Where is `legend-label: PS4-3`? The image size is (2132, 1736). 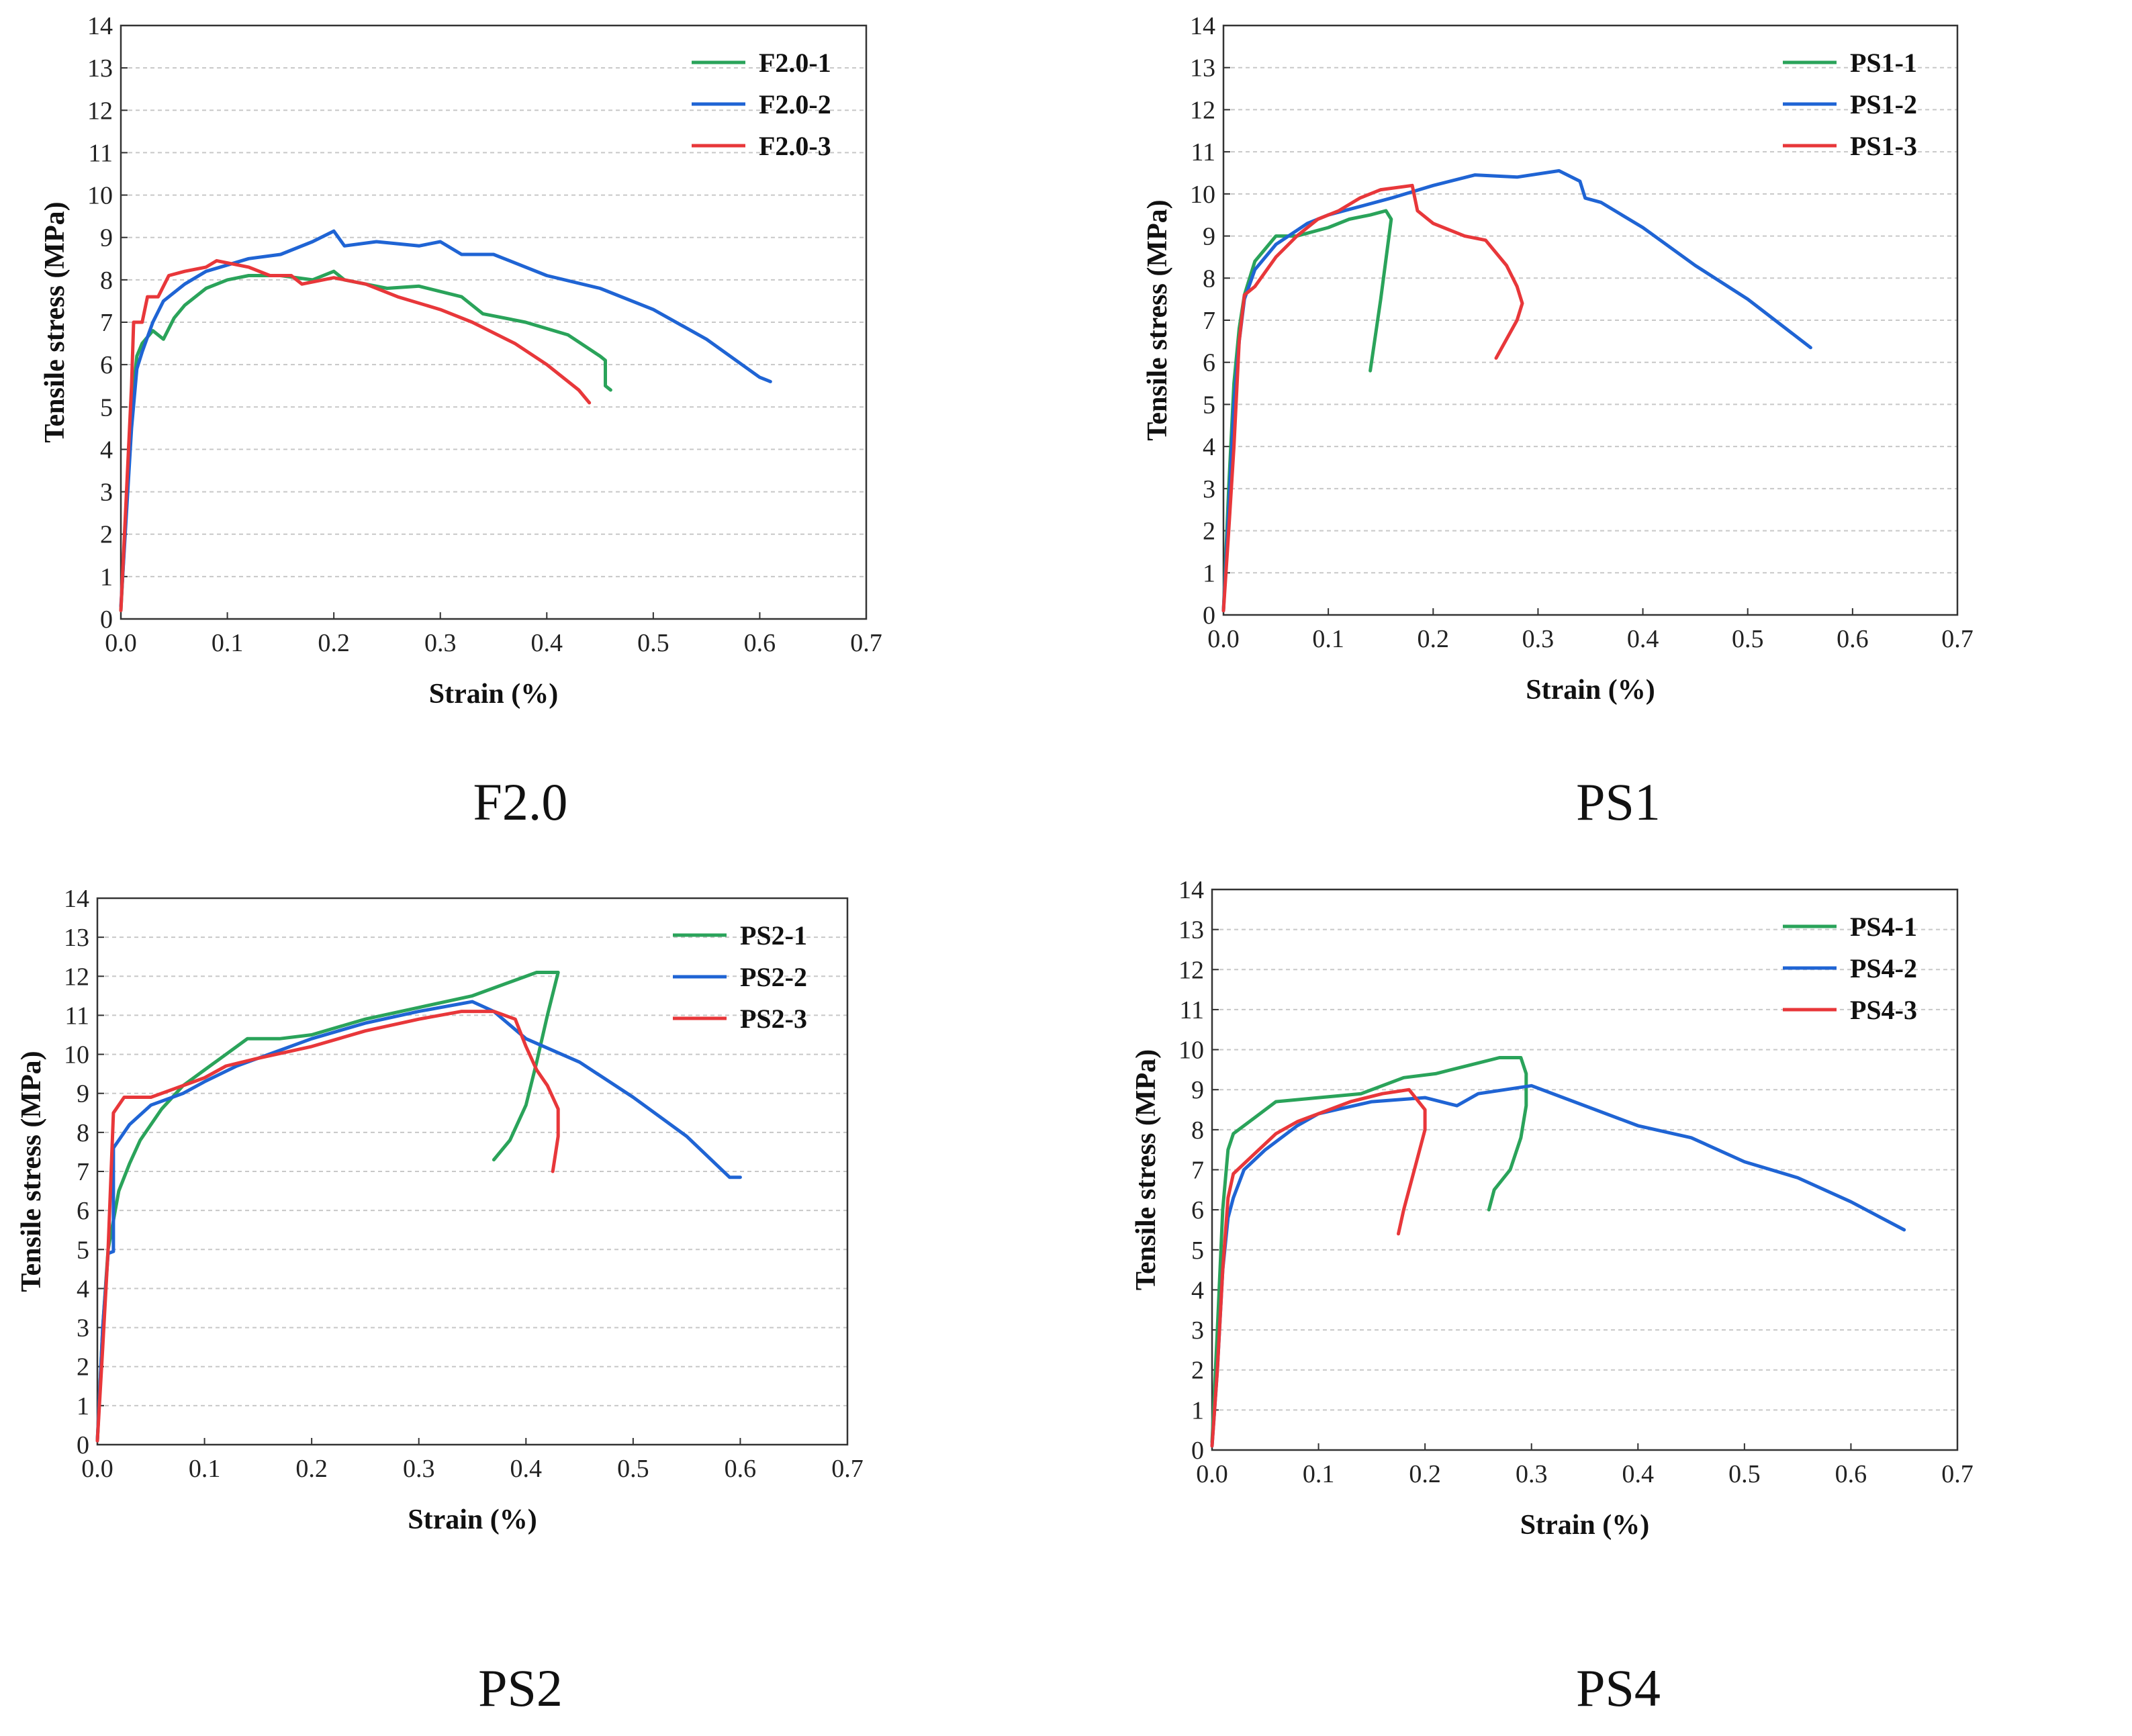
legend-label: PS4-3 is located at coordinates (1883, 1010).